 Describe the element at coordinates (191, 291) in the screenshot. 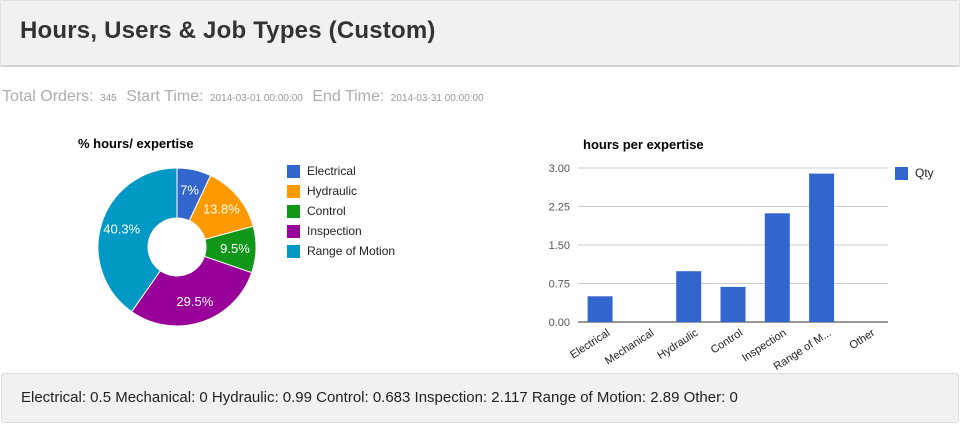

I see `pie-slice-inspection` at that location.